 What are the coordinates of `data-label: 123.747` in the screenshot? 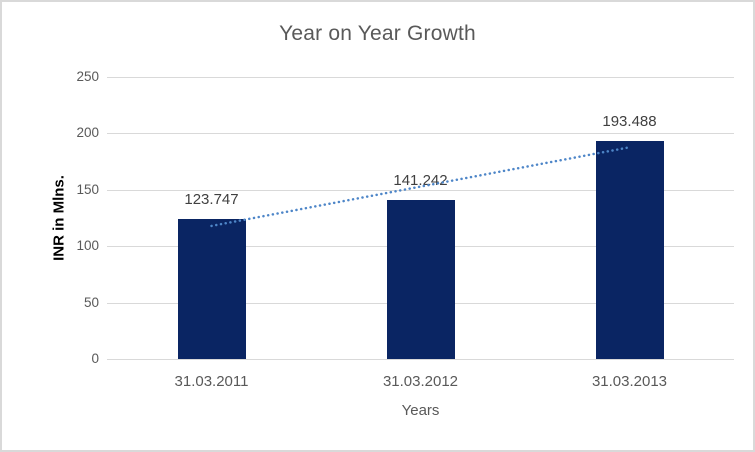 It's located at (211, 200).